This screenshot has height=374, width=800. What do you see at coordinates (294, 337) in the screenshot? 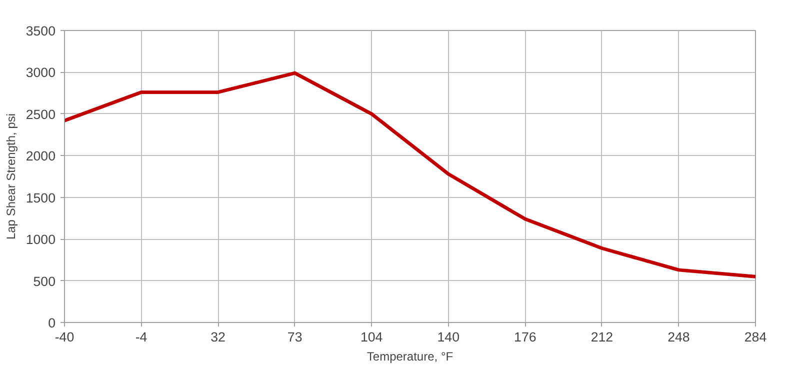
I see `x-tick-label: 73` at bounding box center [294, 337].